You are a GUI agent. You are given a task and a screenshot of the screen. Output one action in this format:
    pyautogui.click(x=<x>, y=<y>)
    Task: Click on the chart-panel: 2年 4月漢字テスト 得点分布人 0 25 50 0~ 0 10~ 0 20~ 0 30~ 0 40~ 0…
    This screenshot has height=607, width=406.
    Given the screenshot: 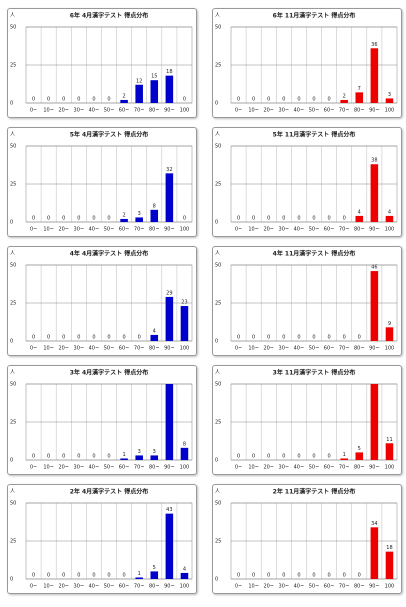 What is the action you would take?
    pyautogui.click(x=102, y=539)
    